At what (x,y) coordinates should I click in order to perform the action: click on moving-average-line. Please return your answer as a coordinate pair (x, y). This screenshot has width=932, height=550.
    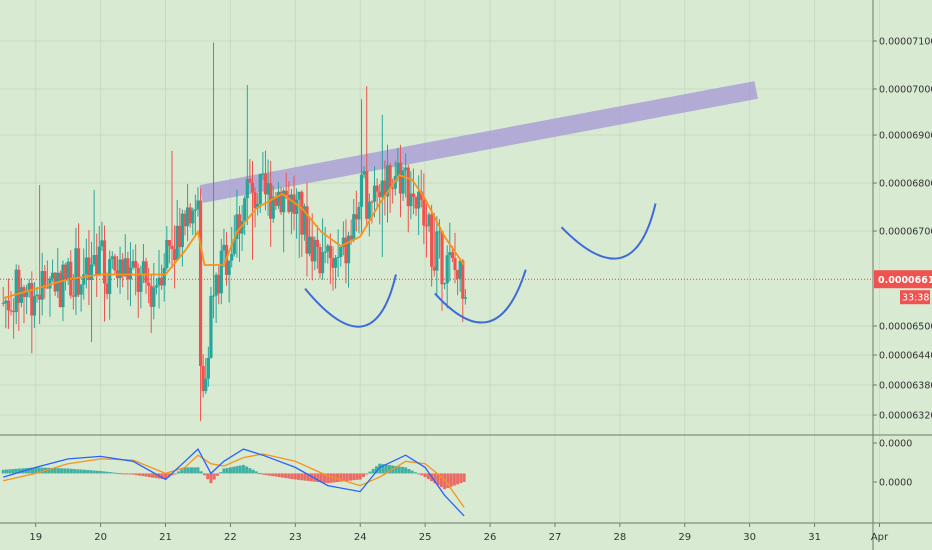
    Looking at the image, I should click on (233, 236).